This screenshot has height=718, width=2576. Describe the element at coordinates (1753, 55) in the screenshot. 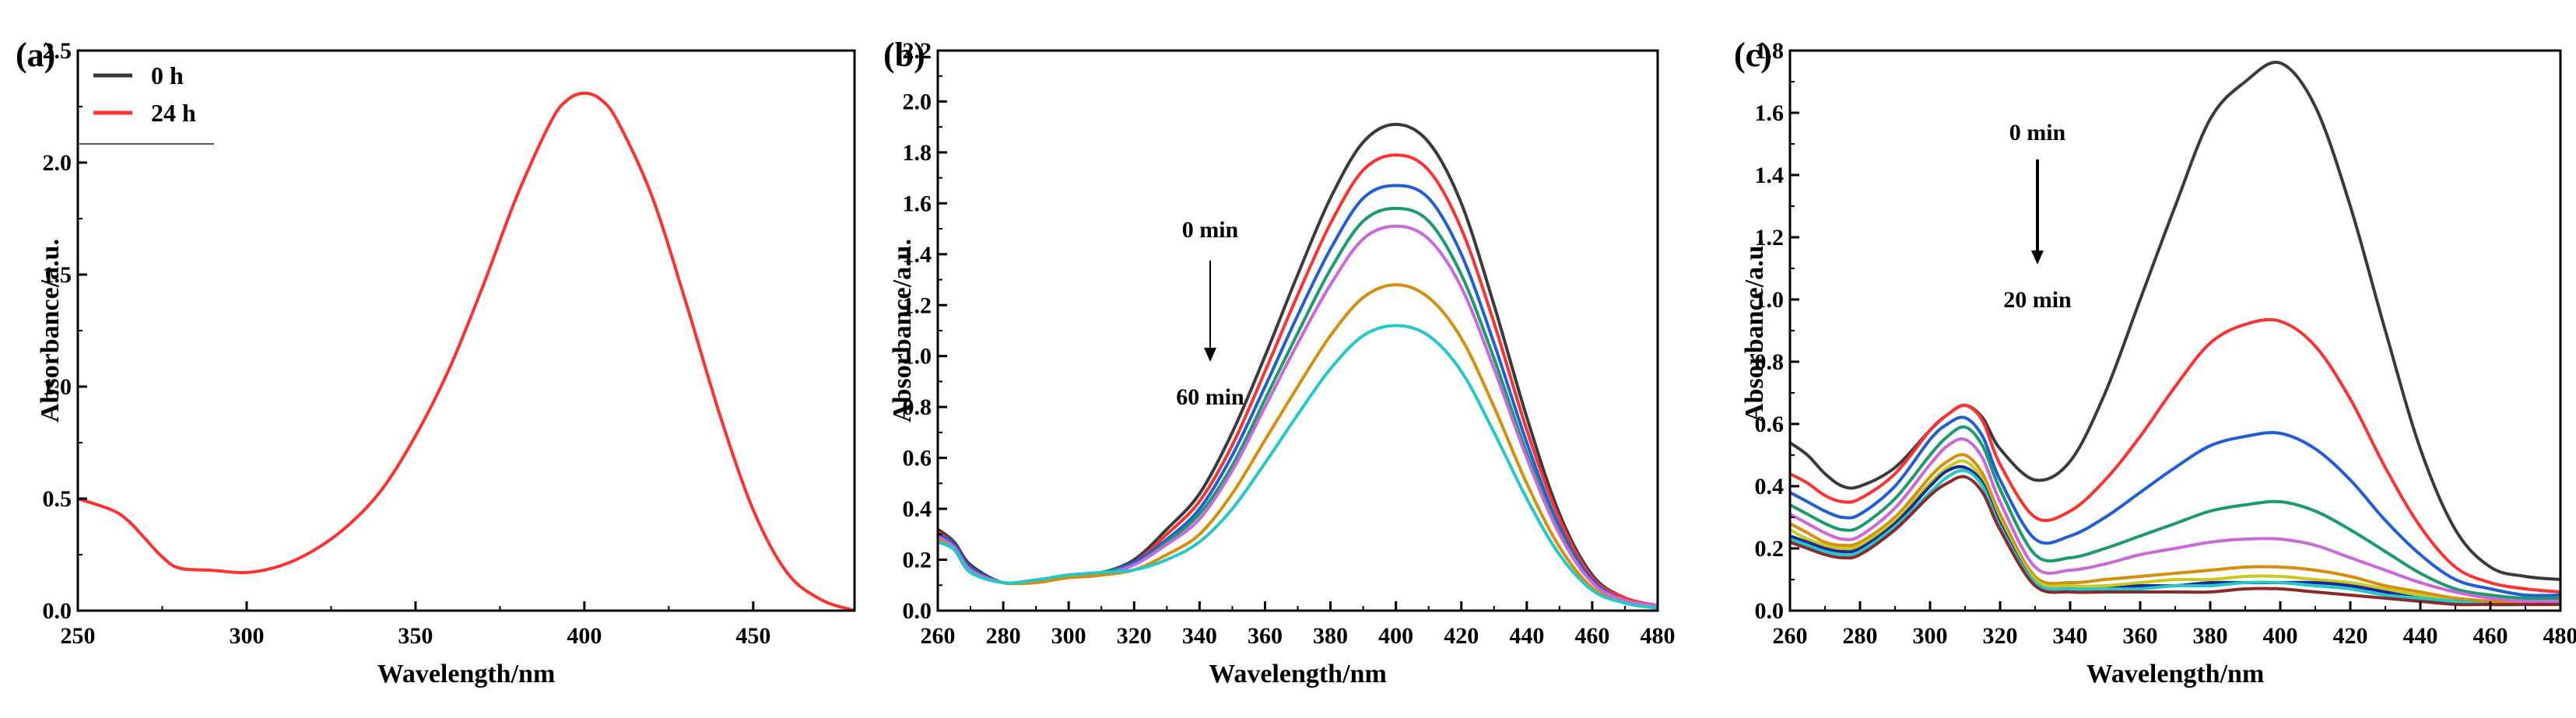

I see `panel-label: (c)` at that location.